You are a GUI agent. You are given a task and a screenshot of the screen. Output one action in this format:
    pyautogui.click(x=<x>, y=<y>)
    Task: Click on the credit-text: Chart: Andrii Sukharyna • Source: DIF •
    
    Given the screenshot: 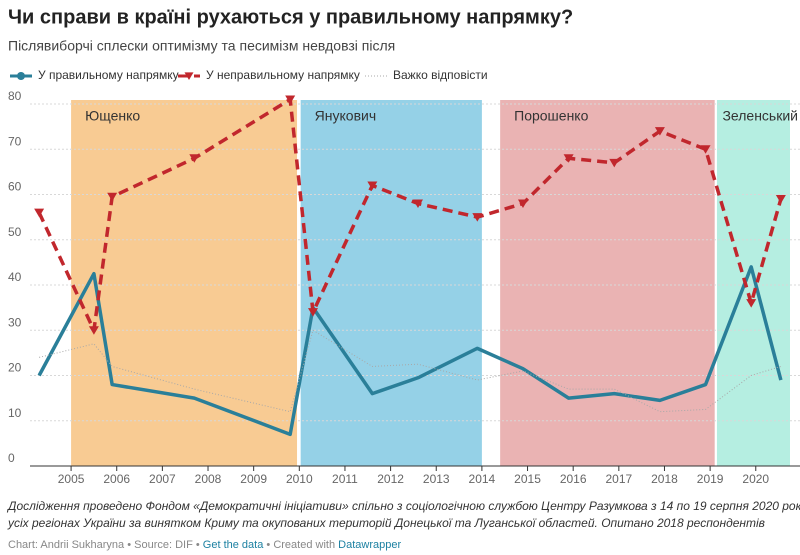 What is the action you would take?
    pyautogui.click(x=104, y=545)
    